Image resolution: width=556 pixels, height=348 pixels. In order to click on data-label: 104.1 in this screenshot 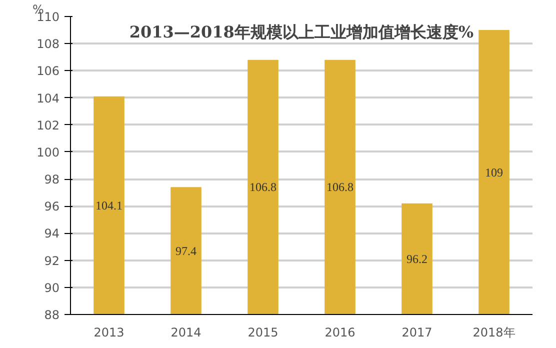, I will do `click(109, 205)`.